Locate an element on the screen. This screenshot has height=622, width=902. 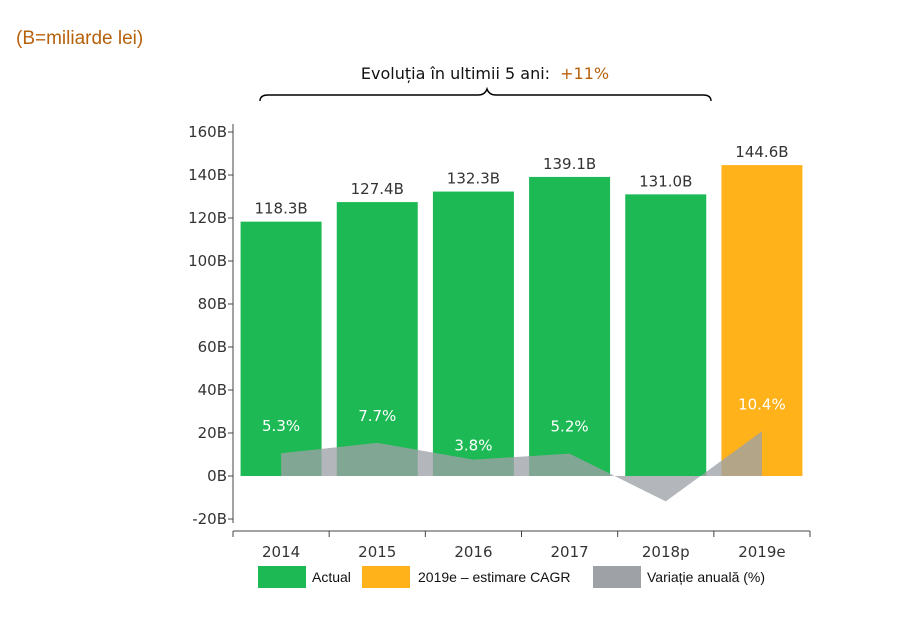
bar-2016 is located at coordinates (473, 333).